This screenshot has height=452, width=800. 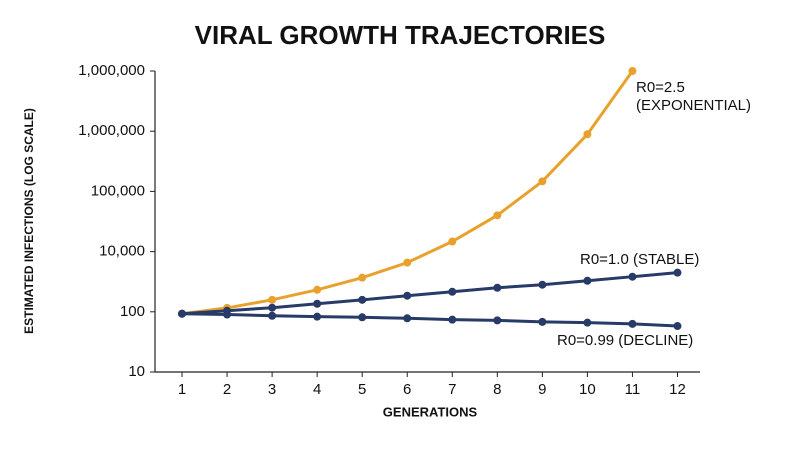 What do you see at coordinates (272, 389) in the screenshot?
I see `x-tick-label: 3` at bounding box center [272, 389].